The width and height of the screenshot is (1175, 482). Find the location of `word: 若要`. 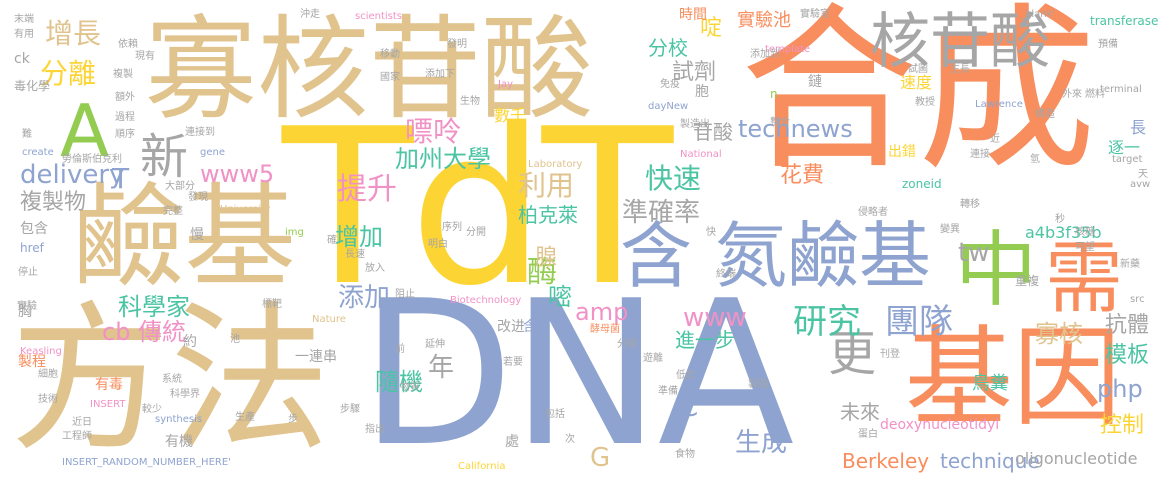

word: 若要 is located at coordinates (513, 362).